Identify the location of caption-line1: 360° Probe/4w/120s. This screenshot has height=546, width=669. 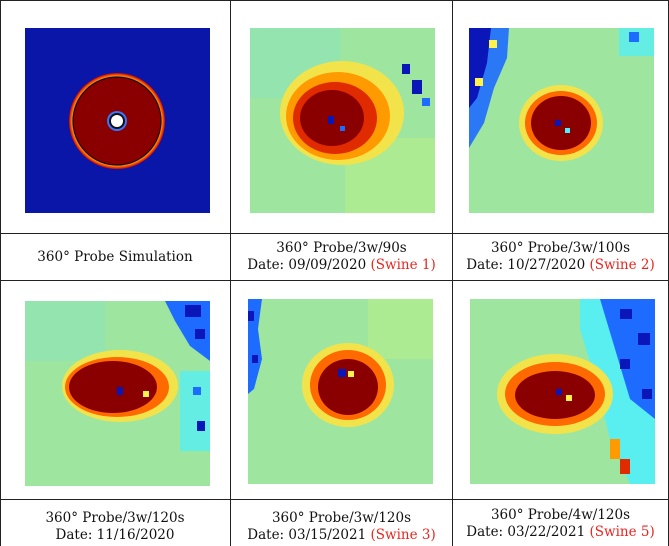
(560, 515).